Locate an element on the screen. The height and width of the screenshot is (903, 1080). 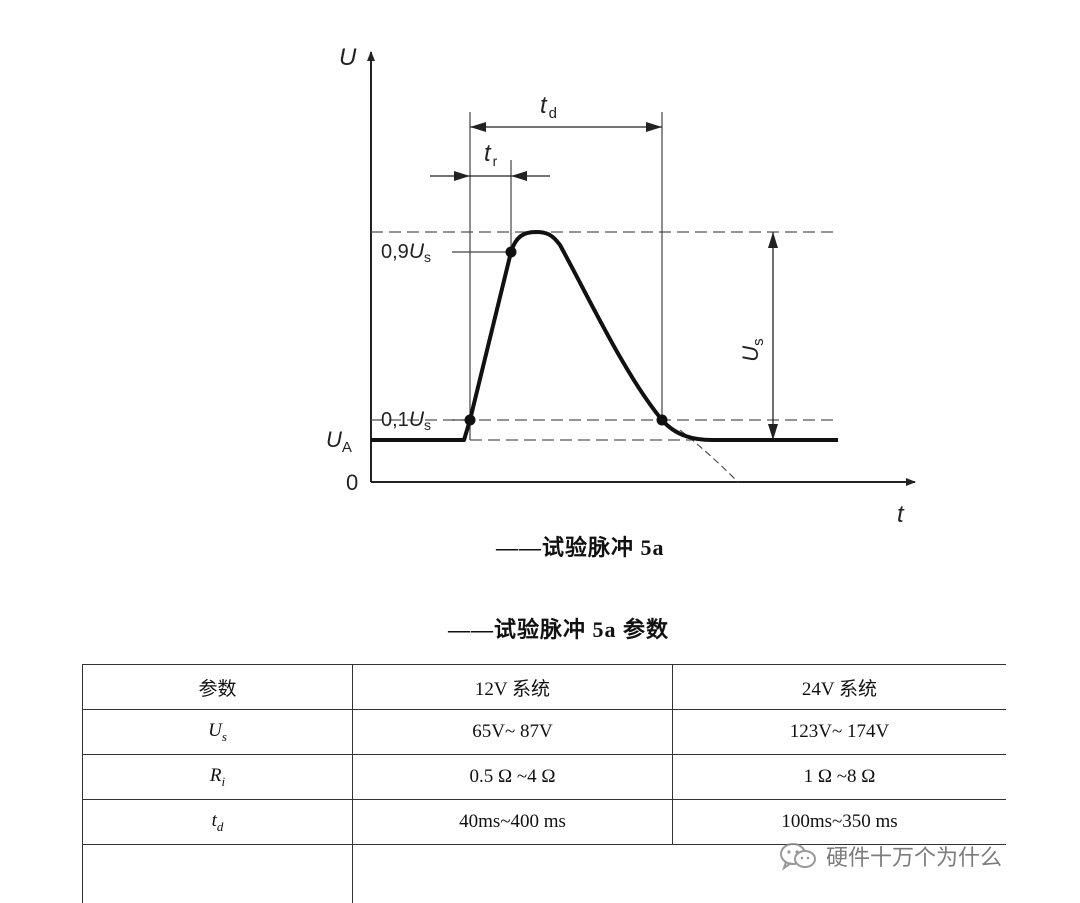
param-cell: Ri is located at coordinates (217, 777).